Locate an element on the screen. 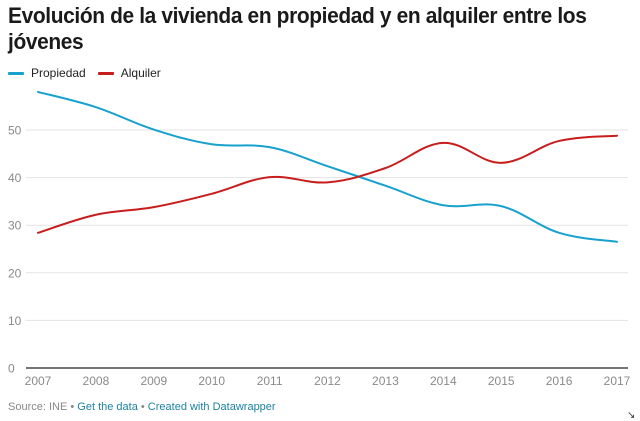 The height and width of the screenshot is (421, 640). y-tick-label: 10 is located at coordinates (15, 321).